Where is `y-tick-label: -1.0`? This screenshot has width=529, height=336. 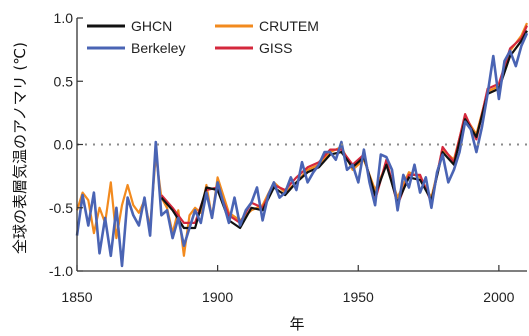
y-tick-label: -1.0 is located at coordinates (61, 271).